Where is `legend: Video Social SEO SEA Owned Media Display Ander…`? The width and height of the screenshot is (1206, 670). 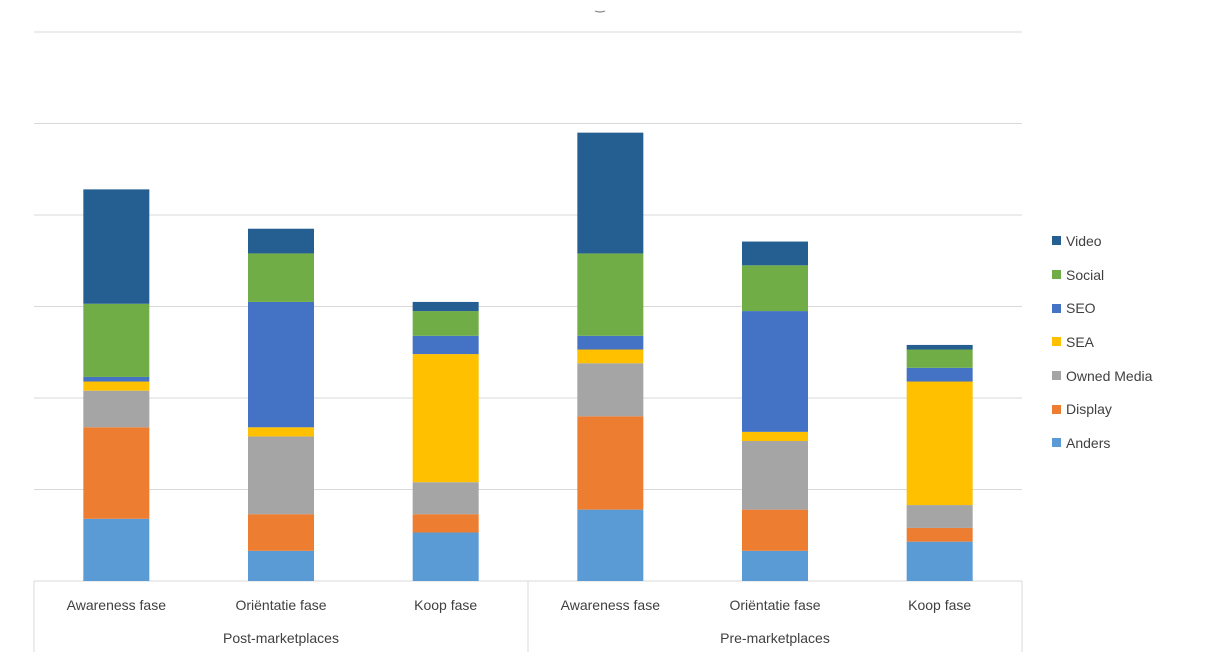
legend: Video Social SEO SEA Owned Media Display Ander… is located at coordinates (1102, 342).